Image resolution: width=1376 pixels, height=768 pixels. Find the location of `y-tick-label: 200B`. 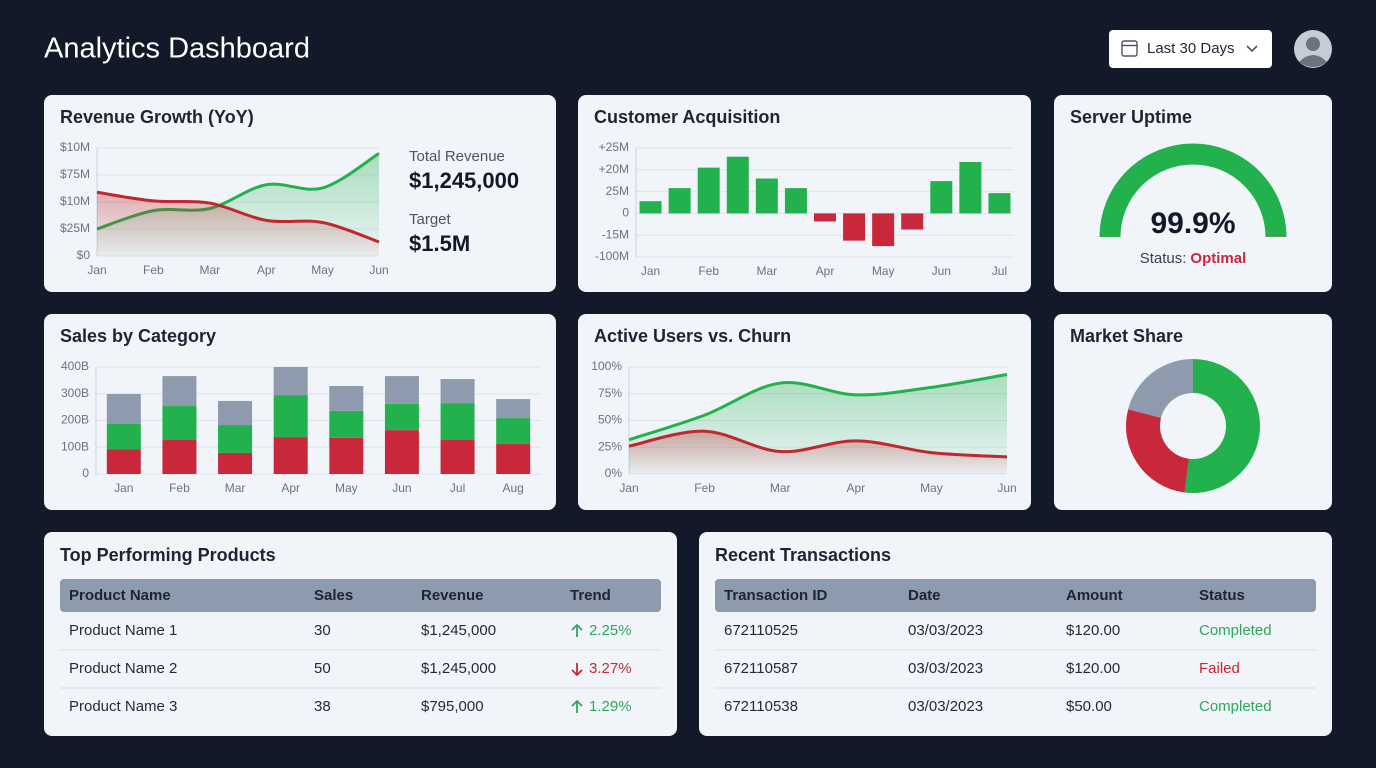

y-tick-label: 200B is located at coordinates (75, 420).